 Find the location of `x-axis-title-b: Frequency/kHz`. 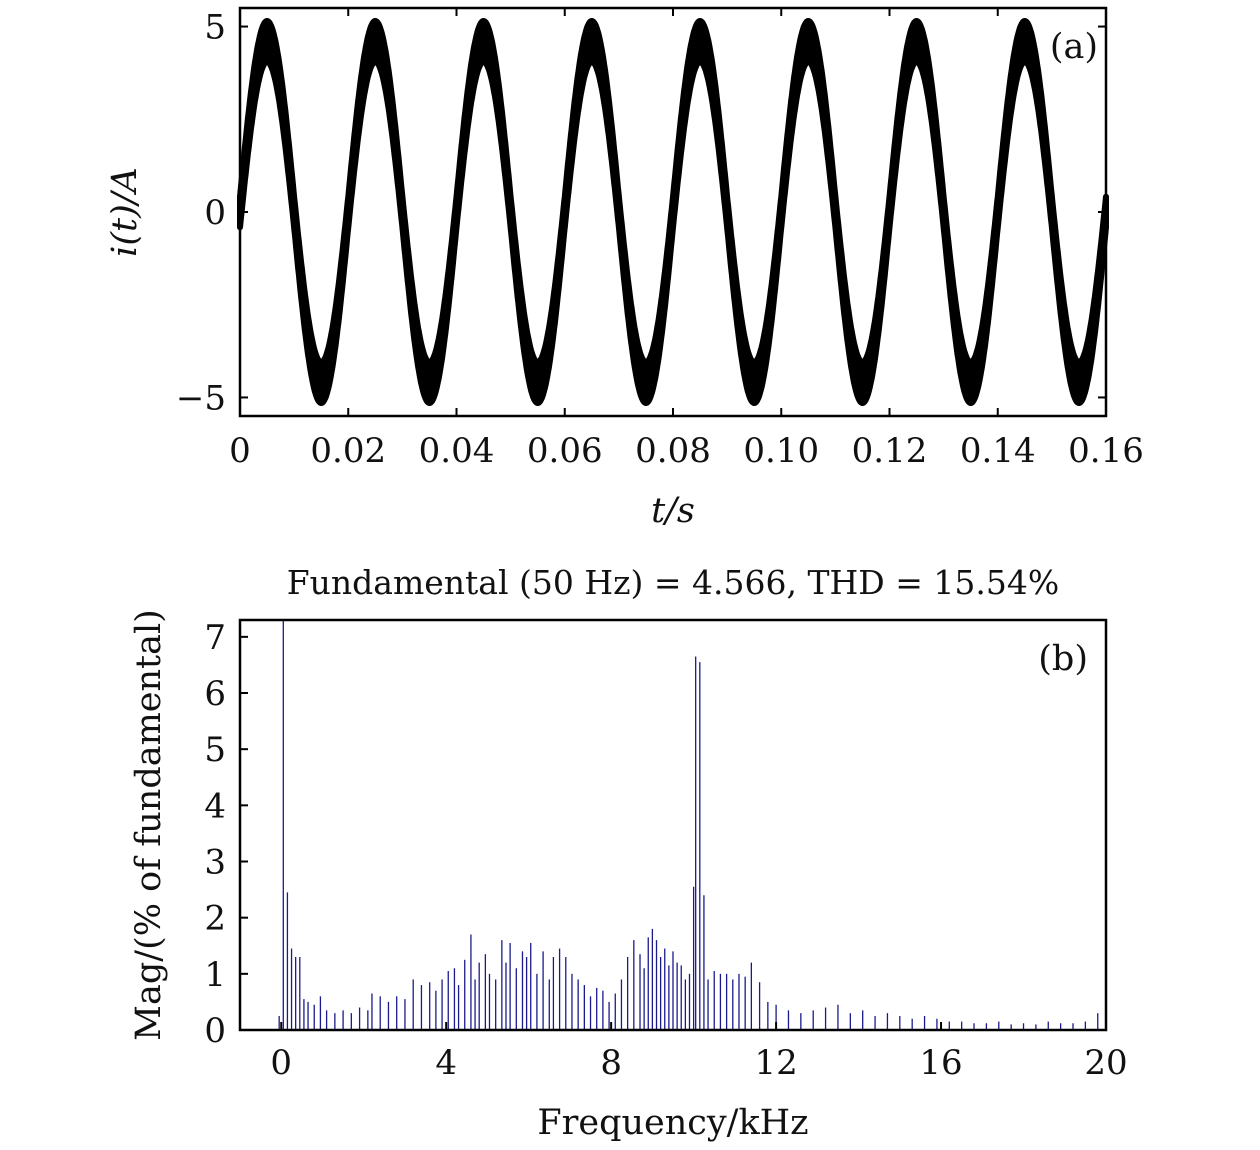

x-axis-title-b: Frequency/kHz is located at coordinates (672, 1123).